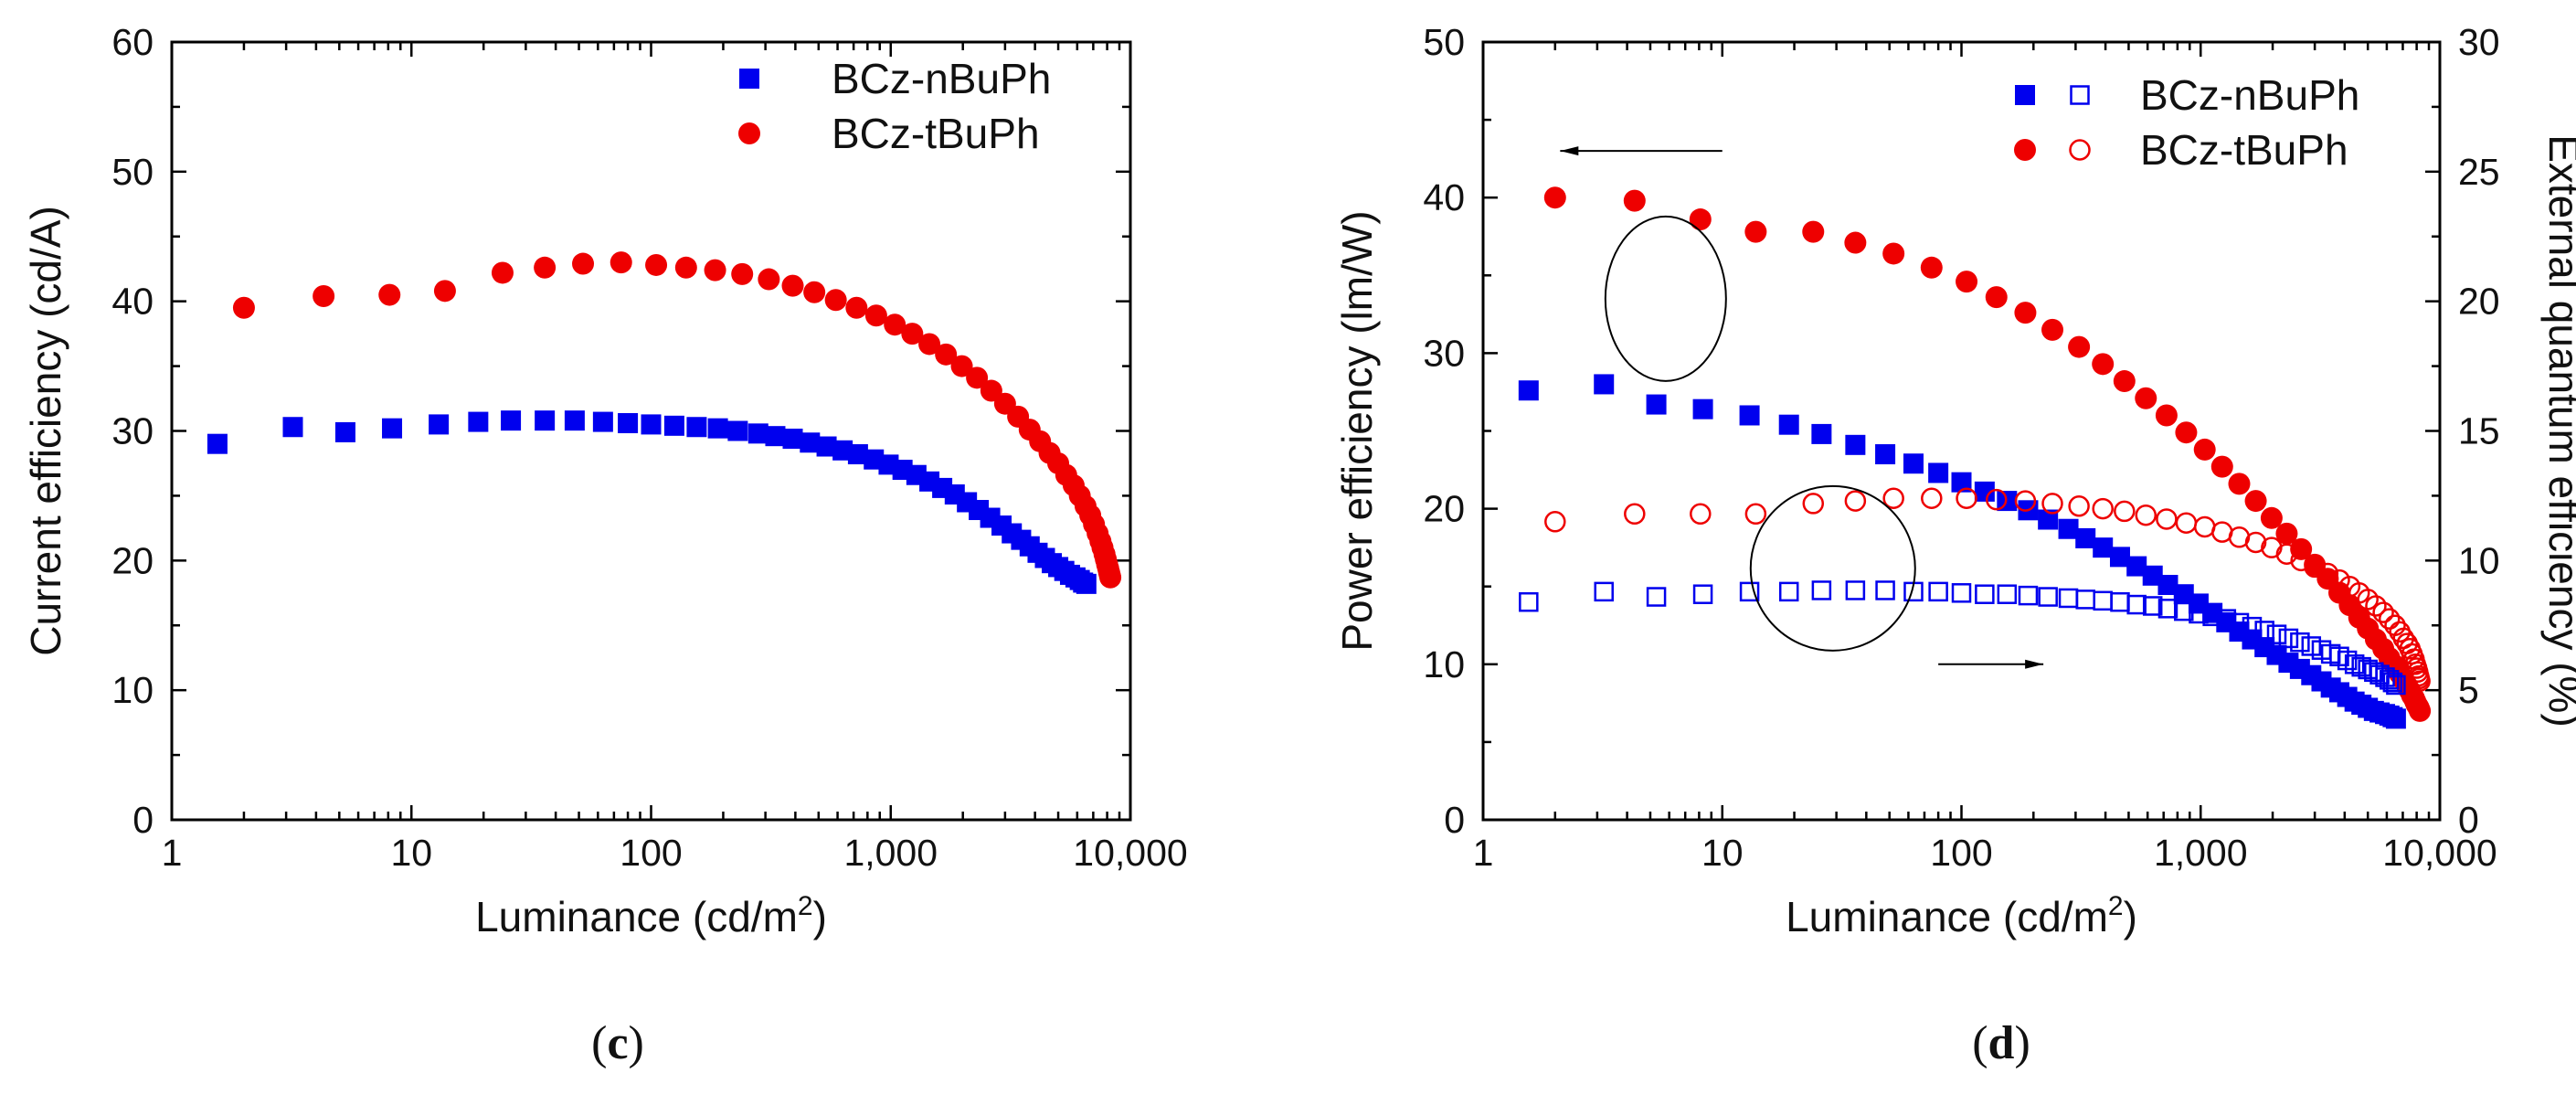 Image resolution: width=2576 pixels, height=1094 pixels. I want to click on y-right-tick-label: 20, so click(2479, 302).